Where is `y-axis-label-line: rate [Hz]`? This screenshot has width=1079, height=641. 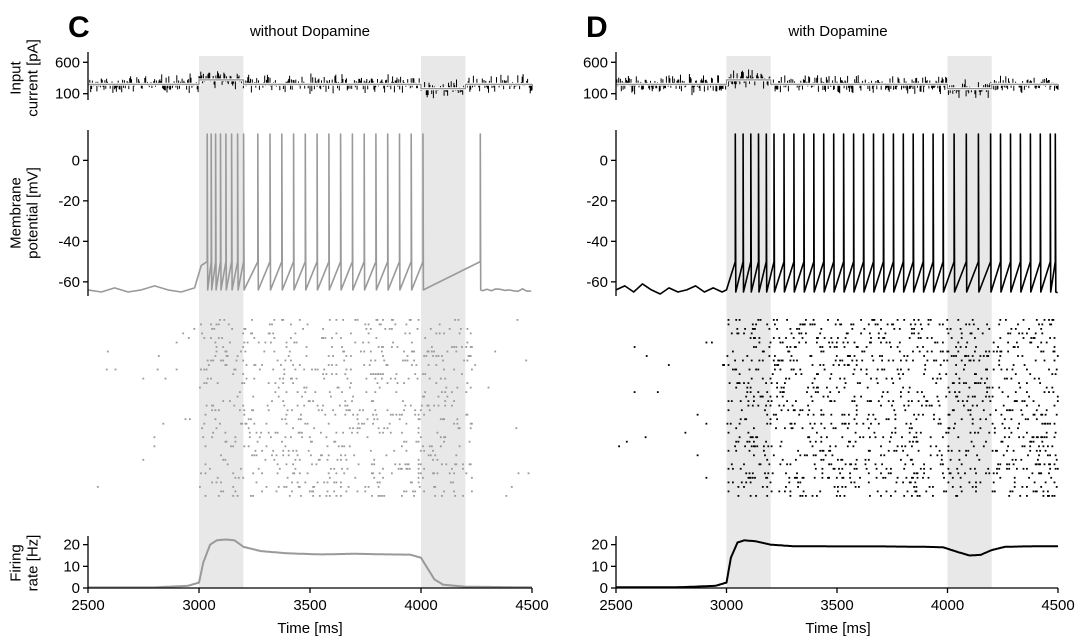
y-axis-label-line: rate [Hz] is located at coordinates (33, 563).